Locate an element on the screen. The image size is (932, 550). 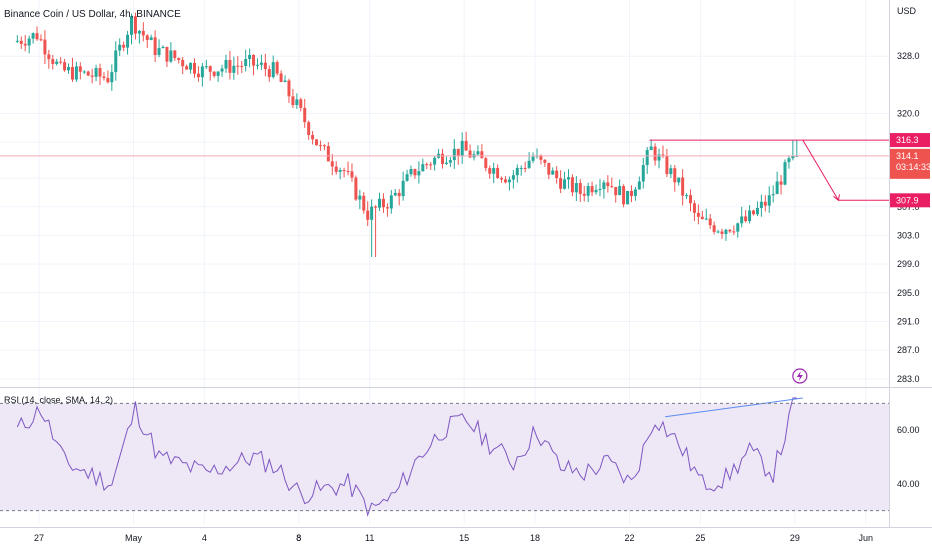
time-tick-label: 27 is located at coordinates (39, 538).